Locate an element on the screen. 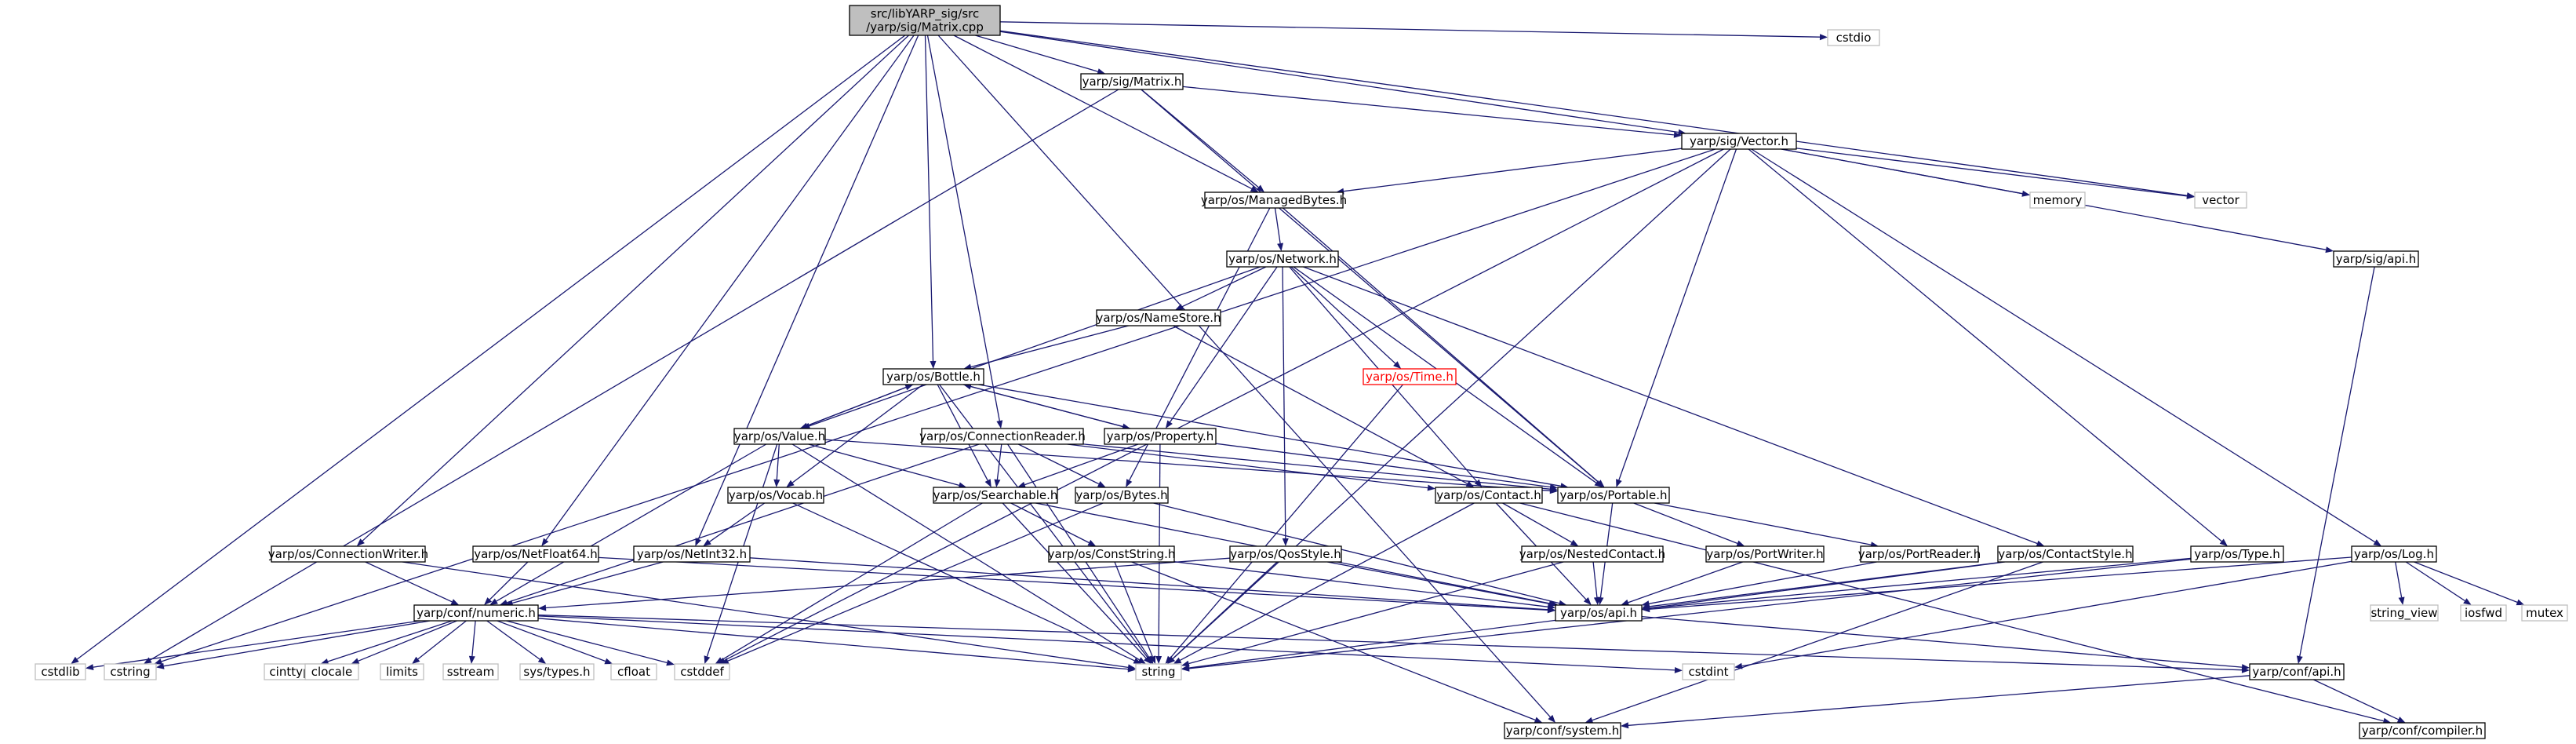 This screenshot has height=744, width=2576. node-label-line: mutex is located at coordinates (2544, 613).